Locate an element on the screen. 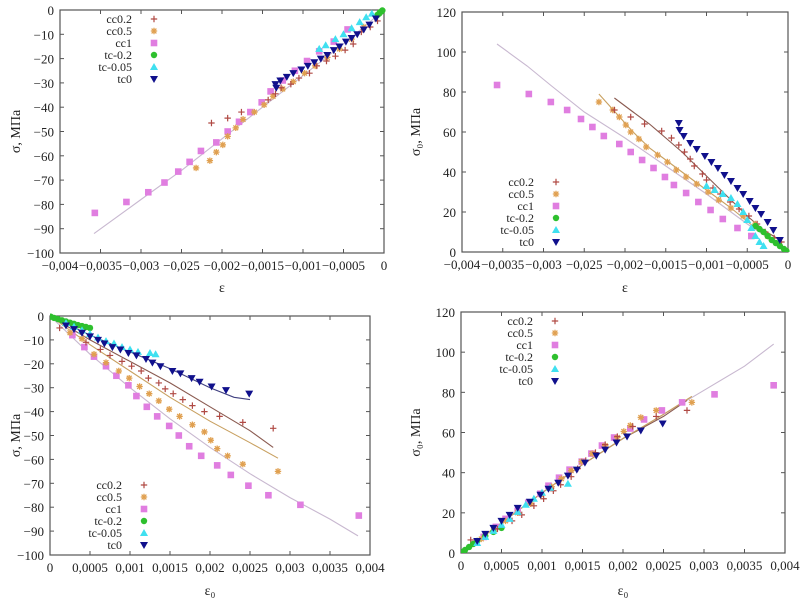 The image size is (807, 602). x-axis-label: ε₀ is located at coordinates (210, 591).